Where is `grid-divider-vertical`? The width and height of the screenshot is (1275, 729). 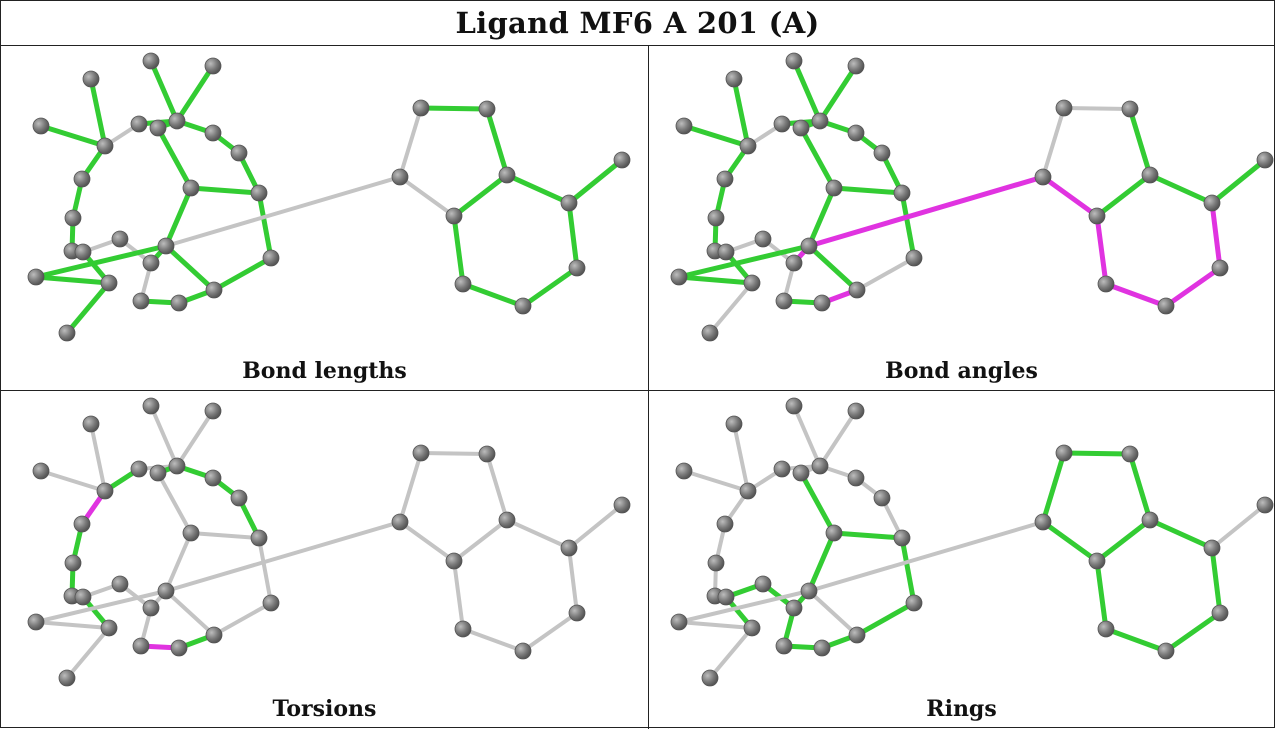
grid-divider-vertical is located at coordinates (648, 387).